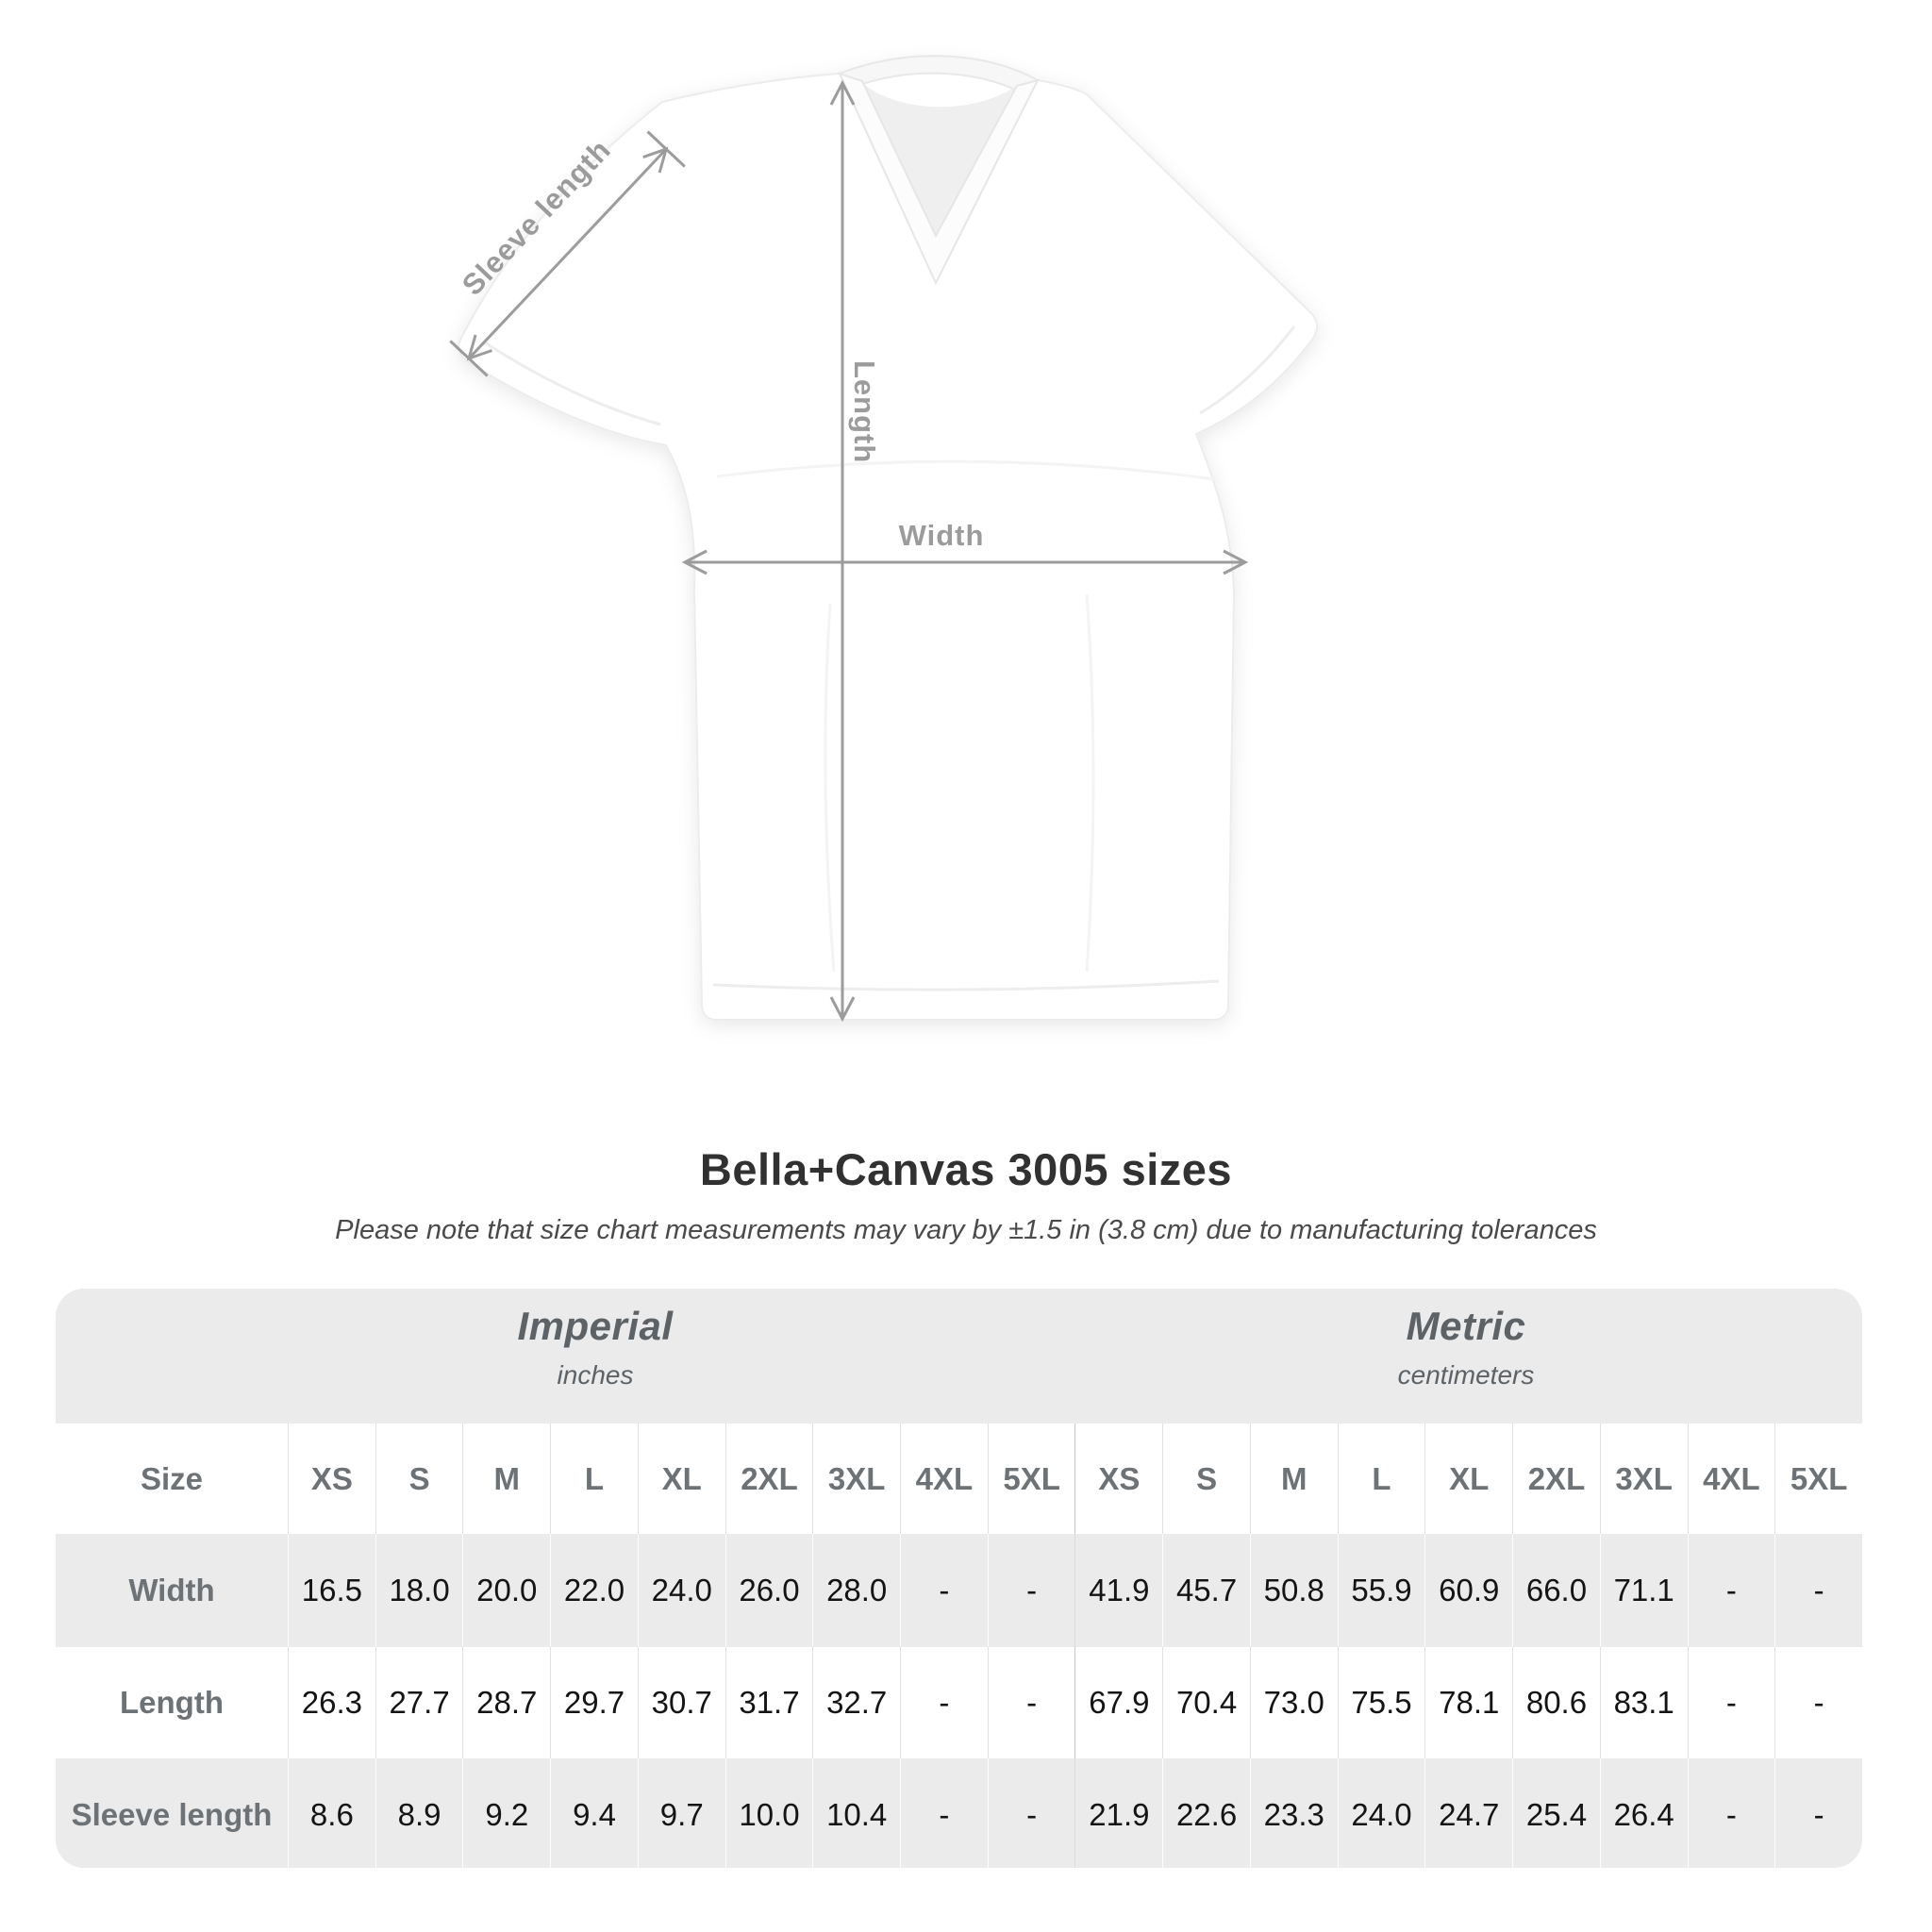 The width and height of the screenshot is (1932, 1932). I want to click on width-arrow, so click(965, 562).